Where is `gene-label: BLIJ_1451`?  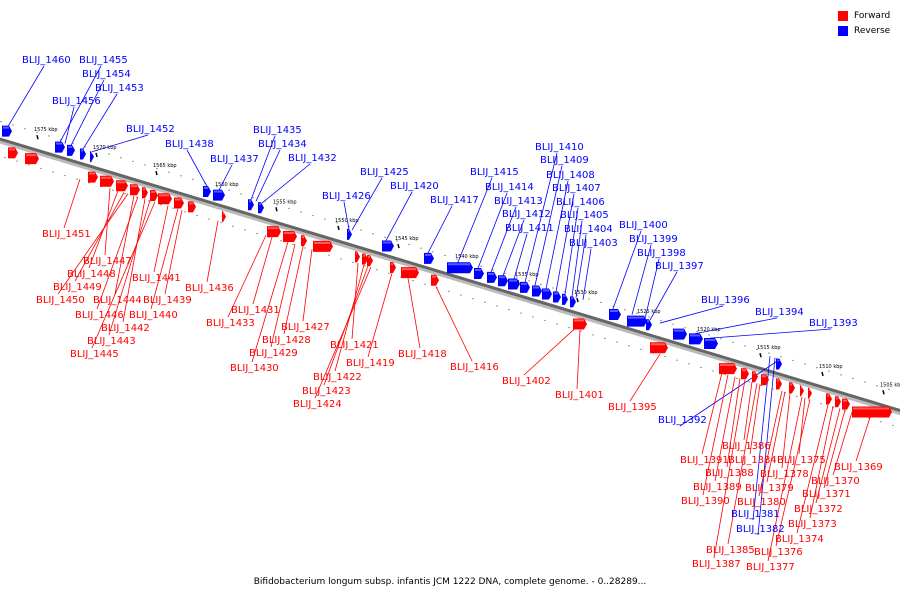
gene-label: BLIJ_1451 is located at coordinates (66, 234).